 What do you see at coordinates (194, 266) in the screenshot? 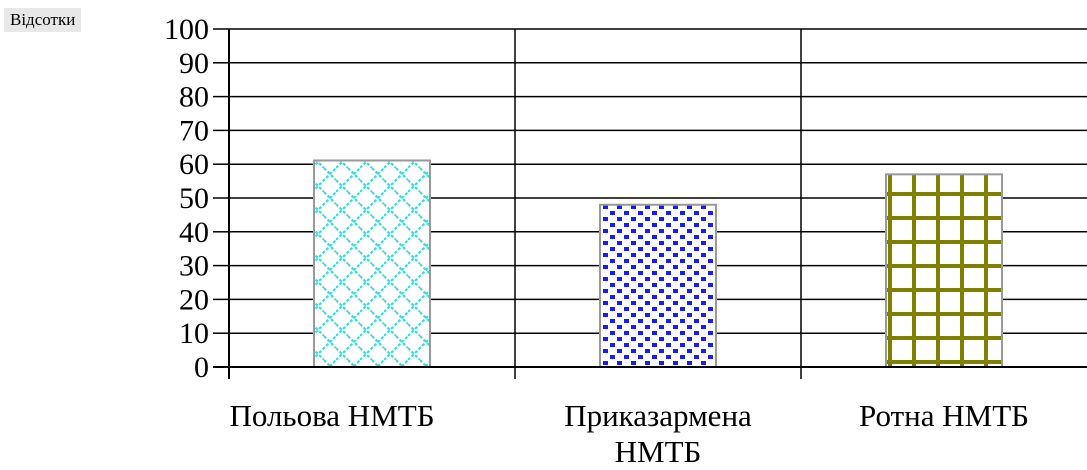
I see `y-tick-label: 30` at bounding box center [194, 266].